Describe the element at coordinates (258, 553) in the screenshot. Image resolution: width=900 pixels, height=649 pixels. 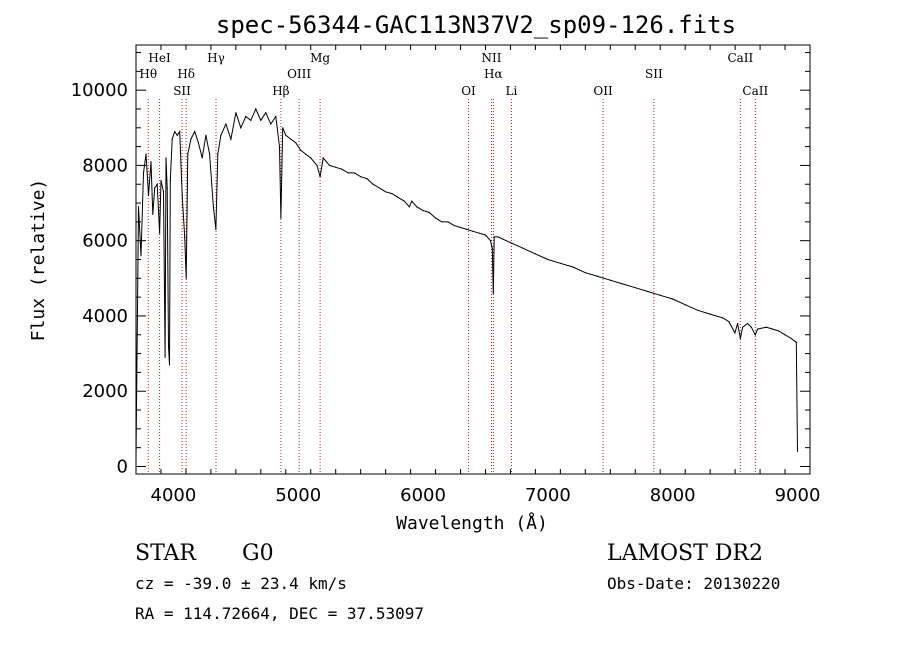
I see `object-subclass: G0` at that location.